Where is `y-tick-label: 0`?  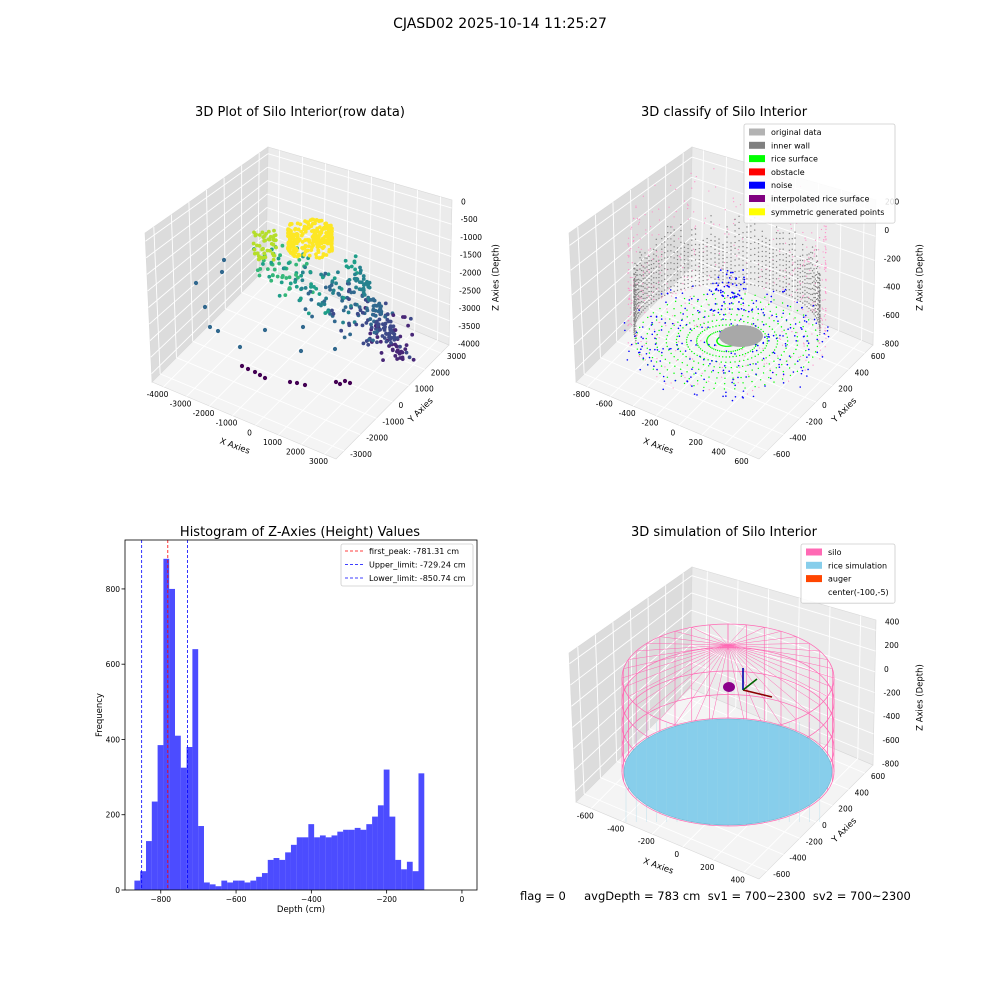 y-tick-label: 0 is located at coordinates (117, 890).